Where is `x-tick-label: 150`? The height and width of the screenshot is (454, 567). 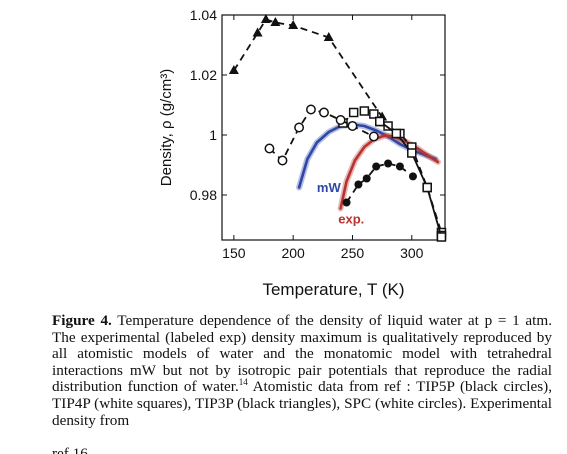 x-tick-label: 150 is located at coordinates (234, 253).